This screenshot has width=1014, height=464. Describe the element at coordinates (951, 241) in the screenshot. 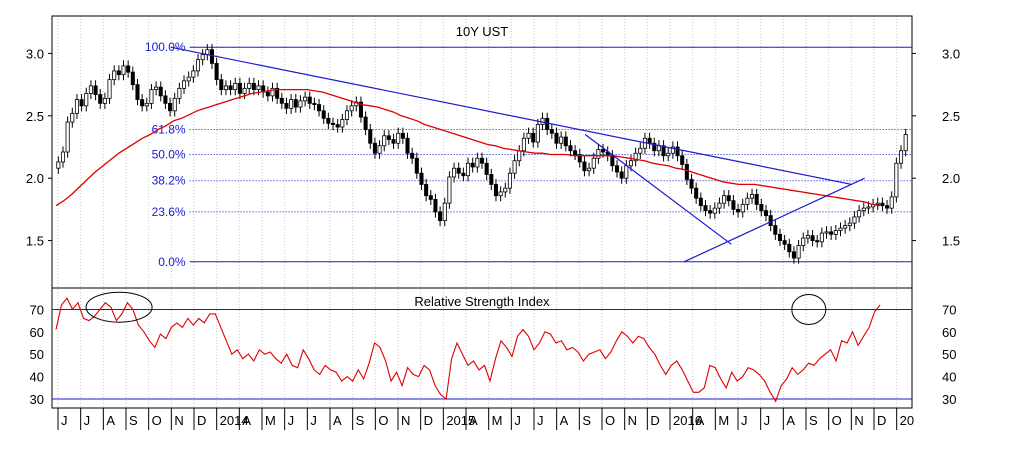

I see `y-tick-label-right: 1.5` at that location.